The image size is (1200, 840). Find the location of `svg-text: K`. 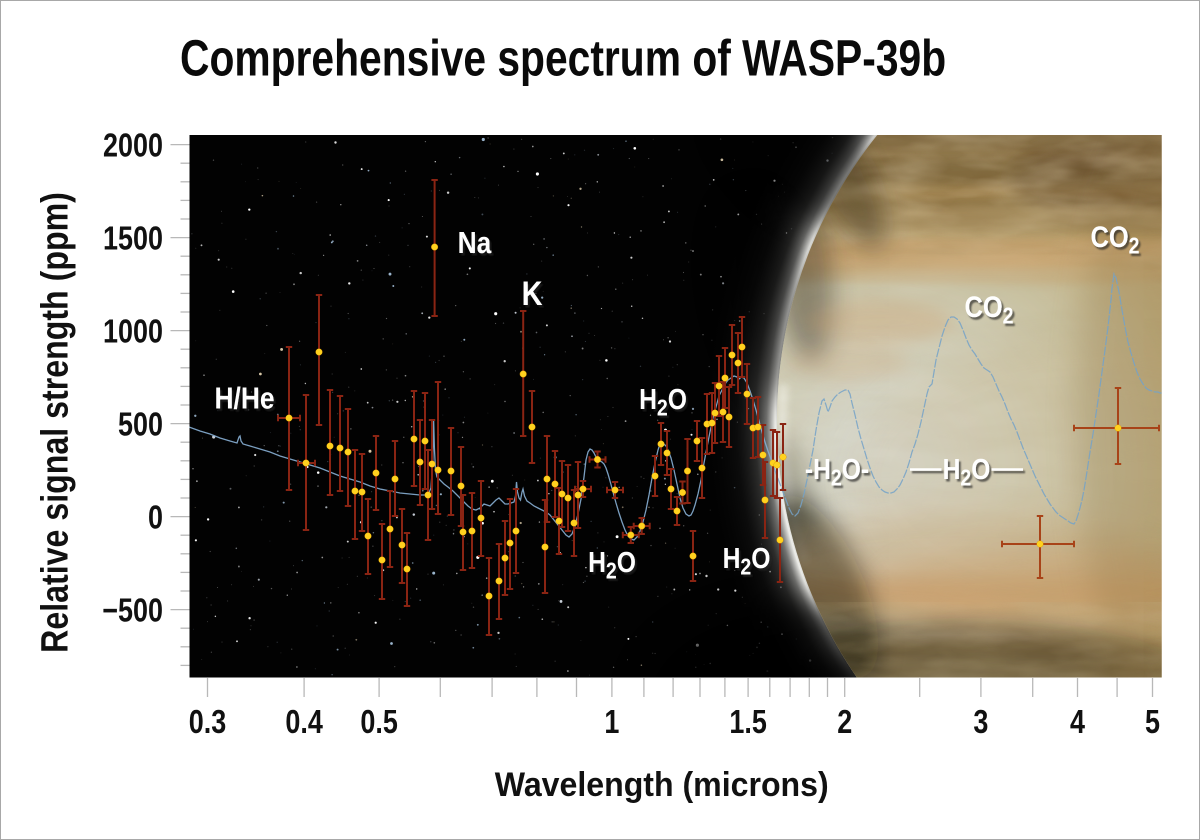

svg-text: K is located at coordinates (532, 293).